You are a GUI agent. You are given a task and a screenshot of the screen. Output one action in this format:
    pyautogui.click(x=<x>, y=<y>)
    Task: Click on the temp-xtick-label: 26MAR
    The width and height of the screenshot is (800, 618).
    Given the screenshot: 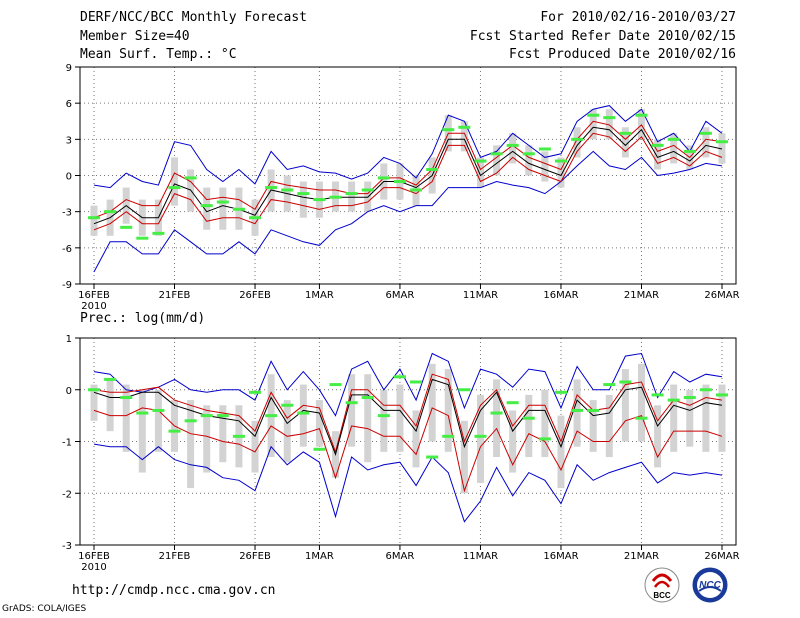 What is the action you would take?
    pyautogui.click(x=721, y=295)
    